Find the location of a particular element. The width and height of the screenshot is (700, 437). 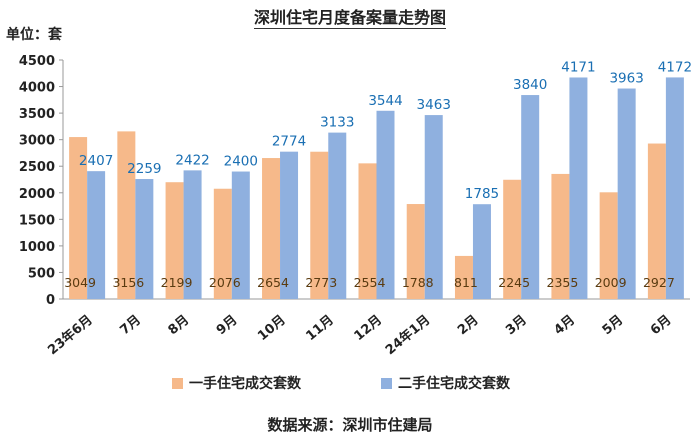

y-tick-label: 500 is located at coordinates (41, 273).